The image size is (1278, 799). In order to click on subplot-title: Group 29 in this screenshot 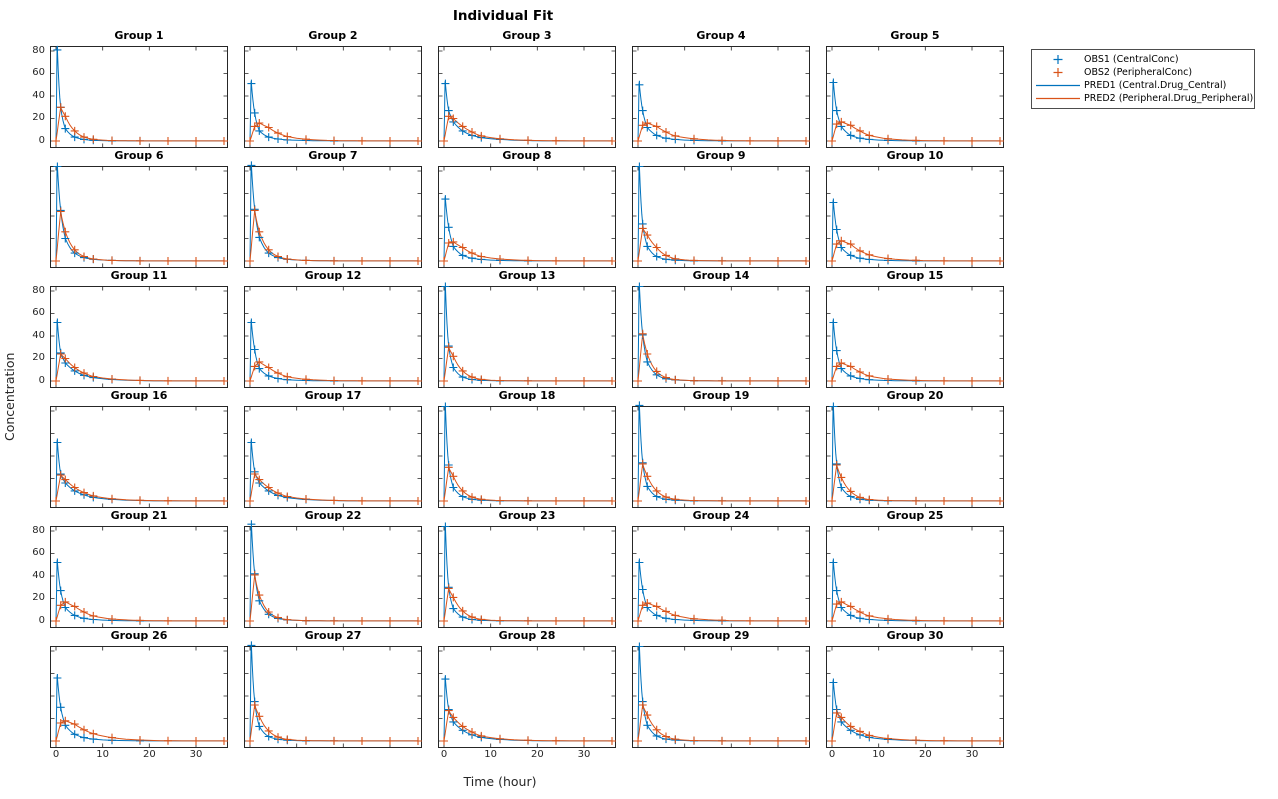, I will do `click(721, 635)`.